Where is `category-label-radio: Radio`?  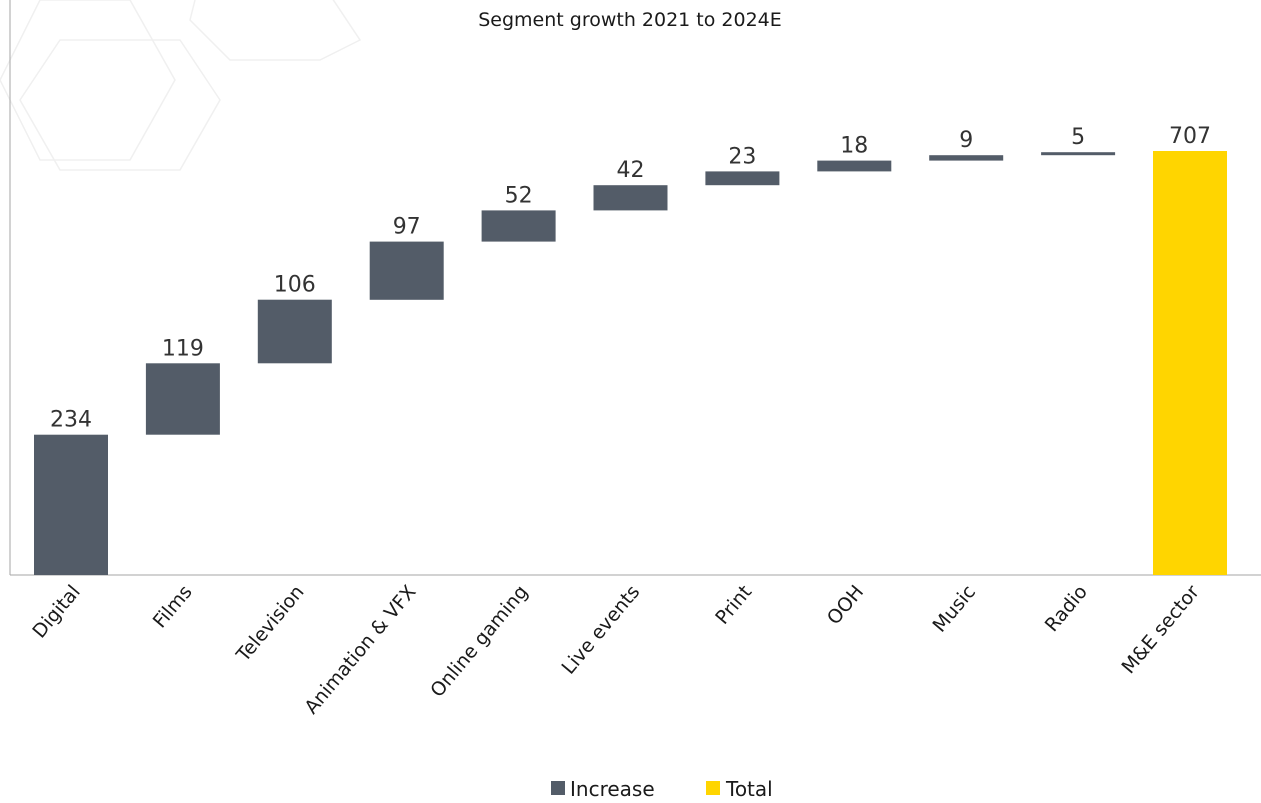 category-label-radio: Radio is located at coordinates (1066, 608).